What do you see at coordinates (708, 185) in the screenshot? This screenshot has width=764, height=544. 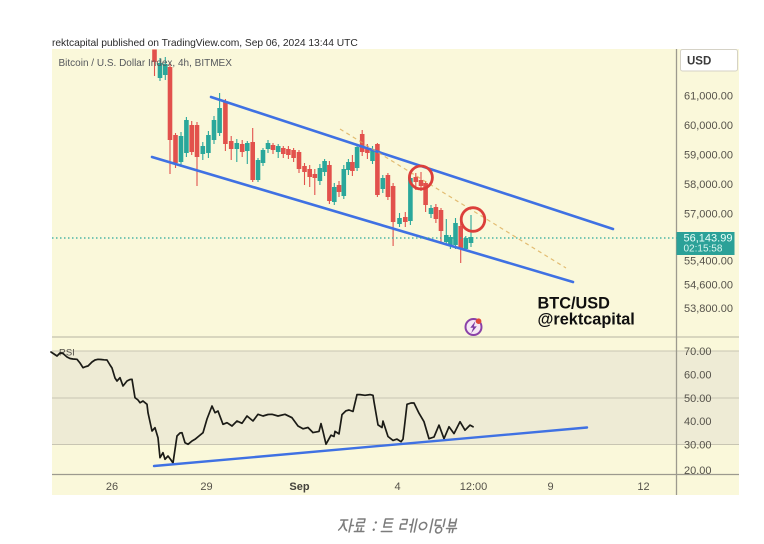 I see `svg-text: 58,000.00` at bounding box center [708, 185].